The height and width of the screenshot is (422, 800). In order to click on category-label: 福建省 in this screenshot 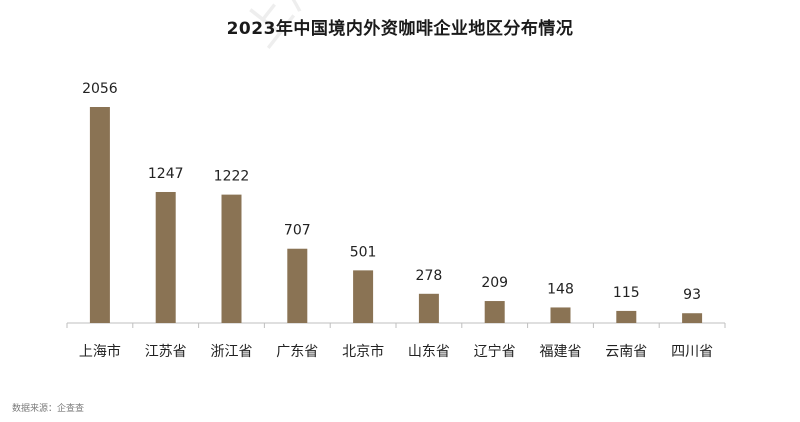, I will do `click(561, 352)`.